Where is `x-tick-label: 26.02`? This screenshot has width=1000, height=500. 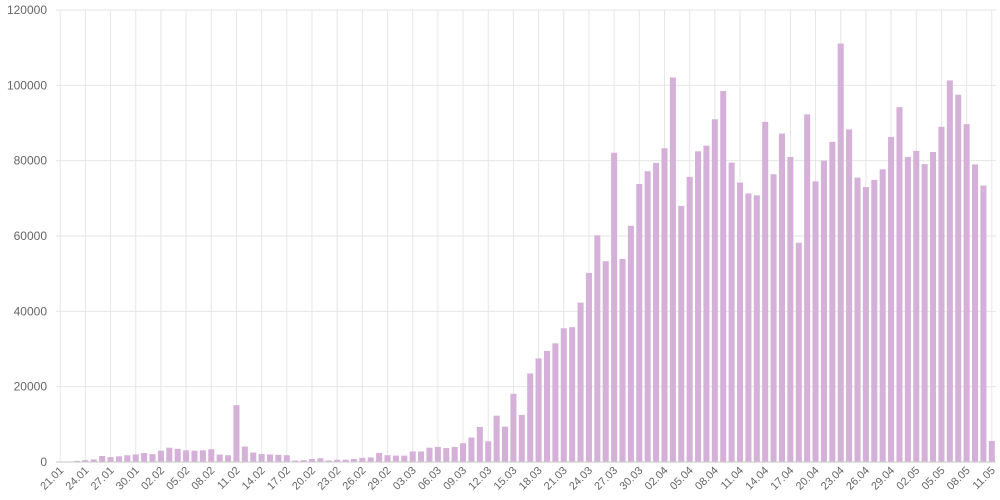
x-tick-label: 26.02 is located at coordinates (355, 479).